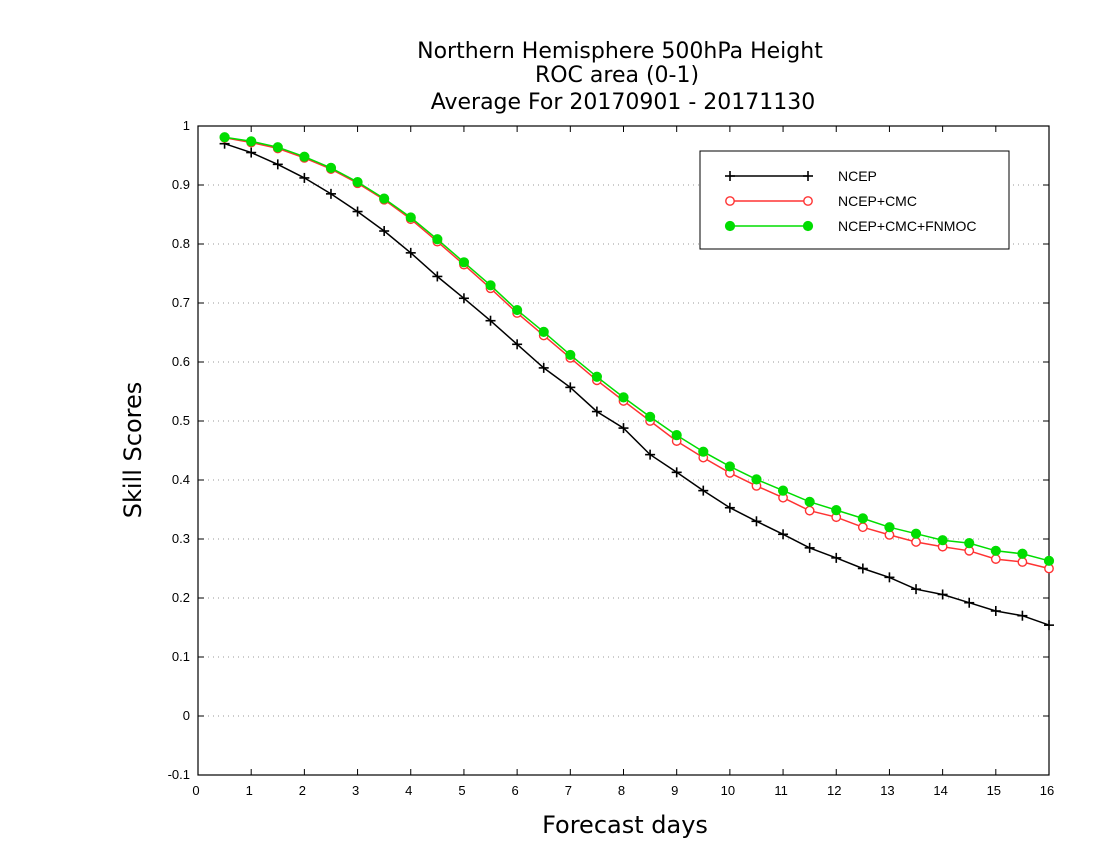  Describe the element at coordinates (887, 790) in the screenshot. I see `x-tick-label: 13` at that location.